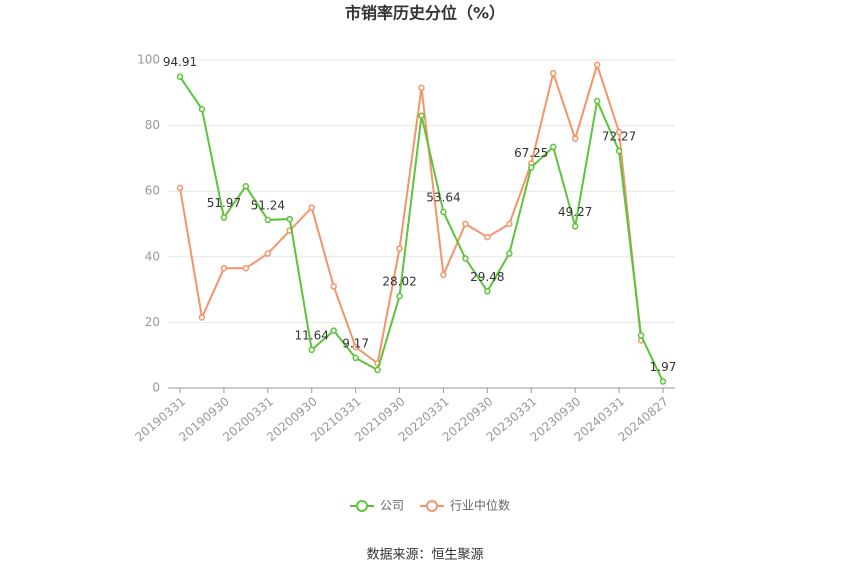 The image size is (850, 575). I want to click on chart-title: 市销率历史分位（%）, so click(425, 13).